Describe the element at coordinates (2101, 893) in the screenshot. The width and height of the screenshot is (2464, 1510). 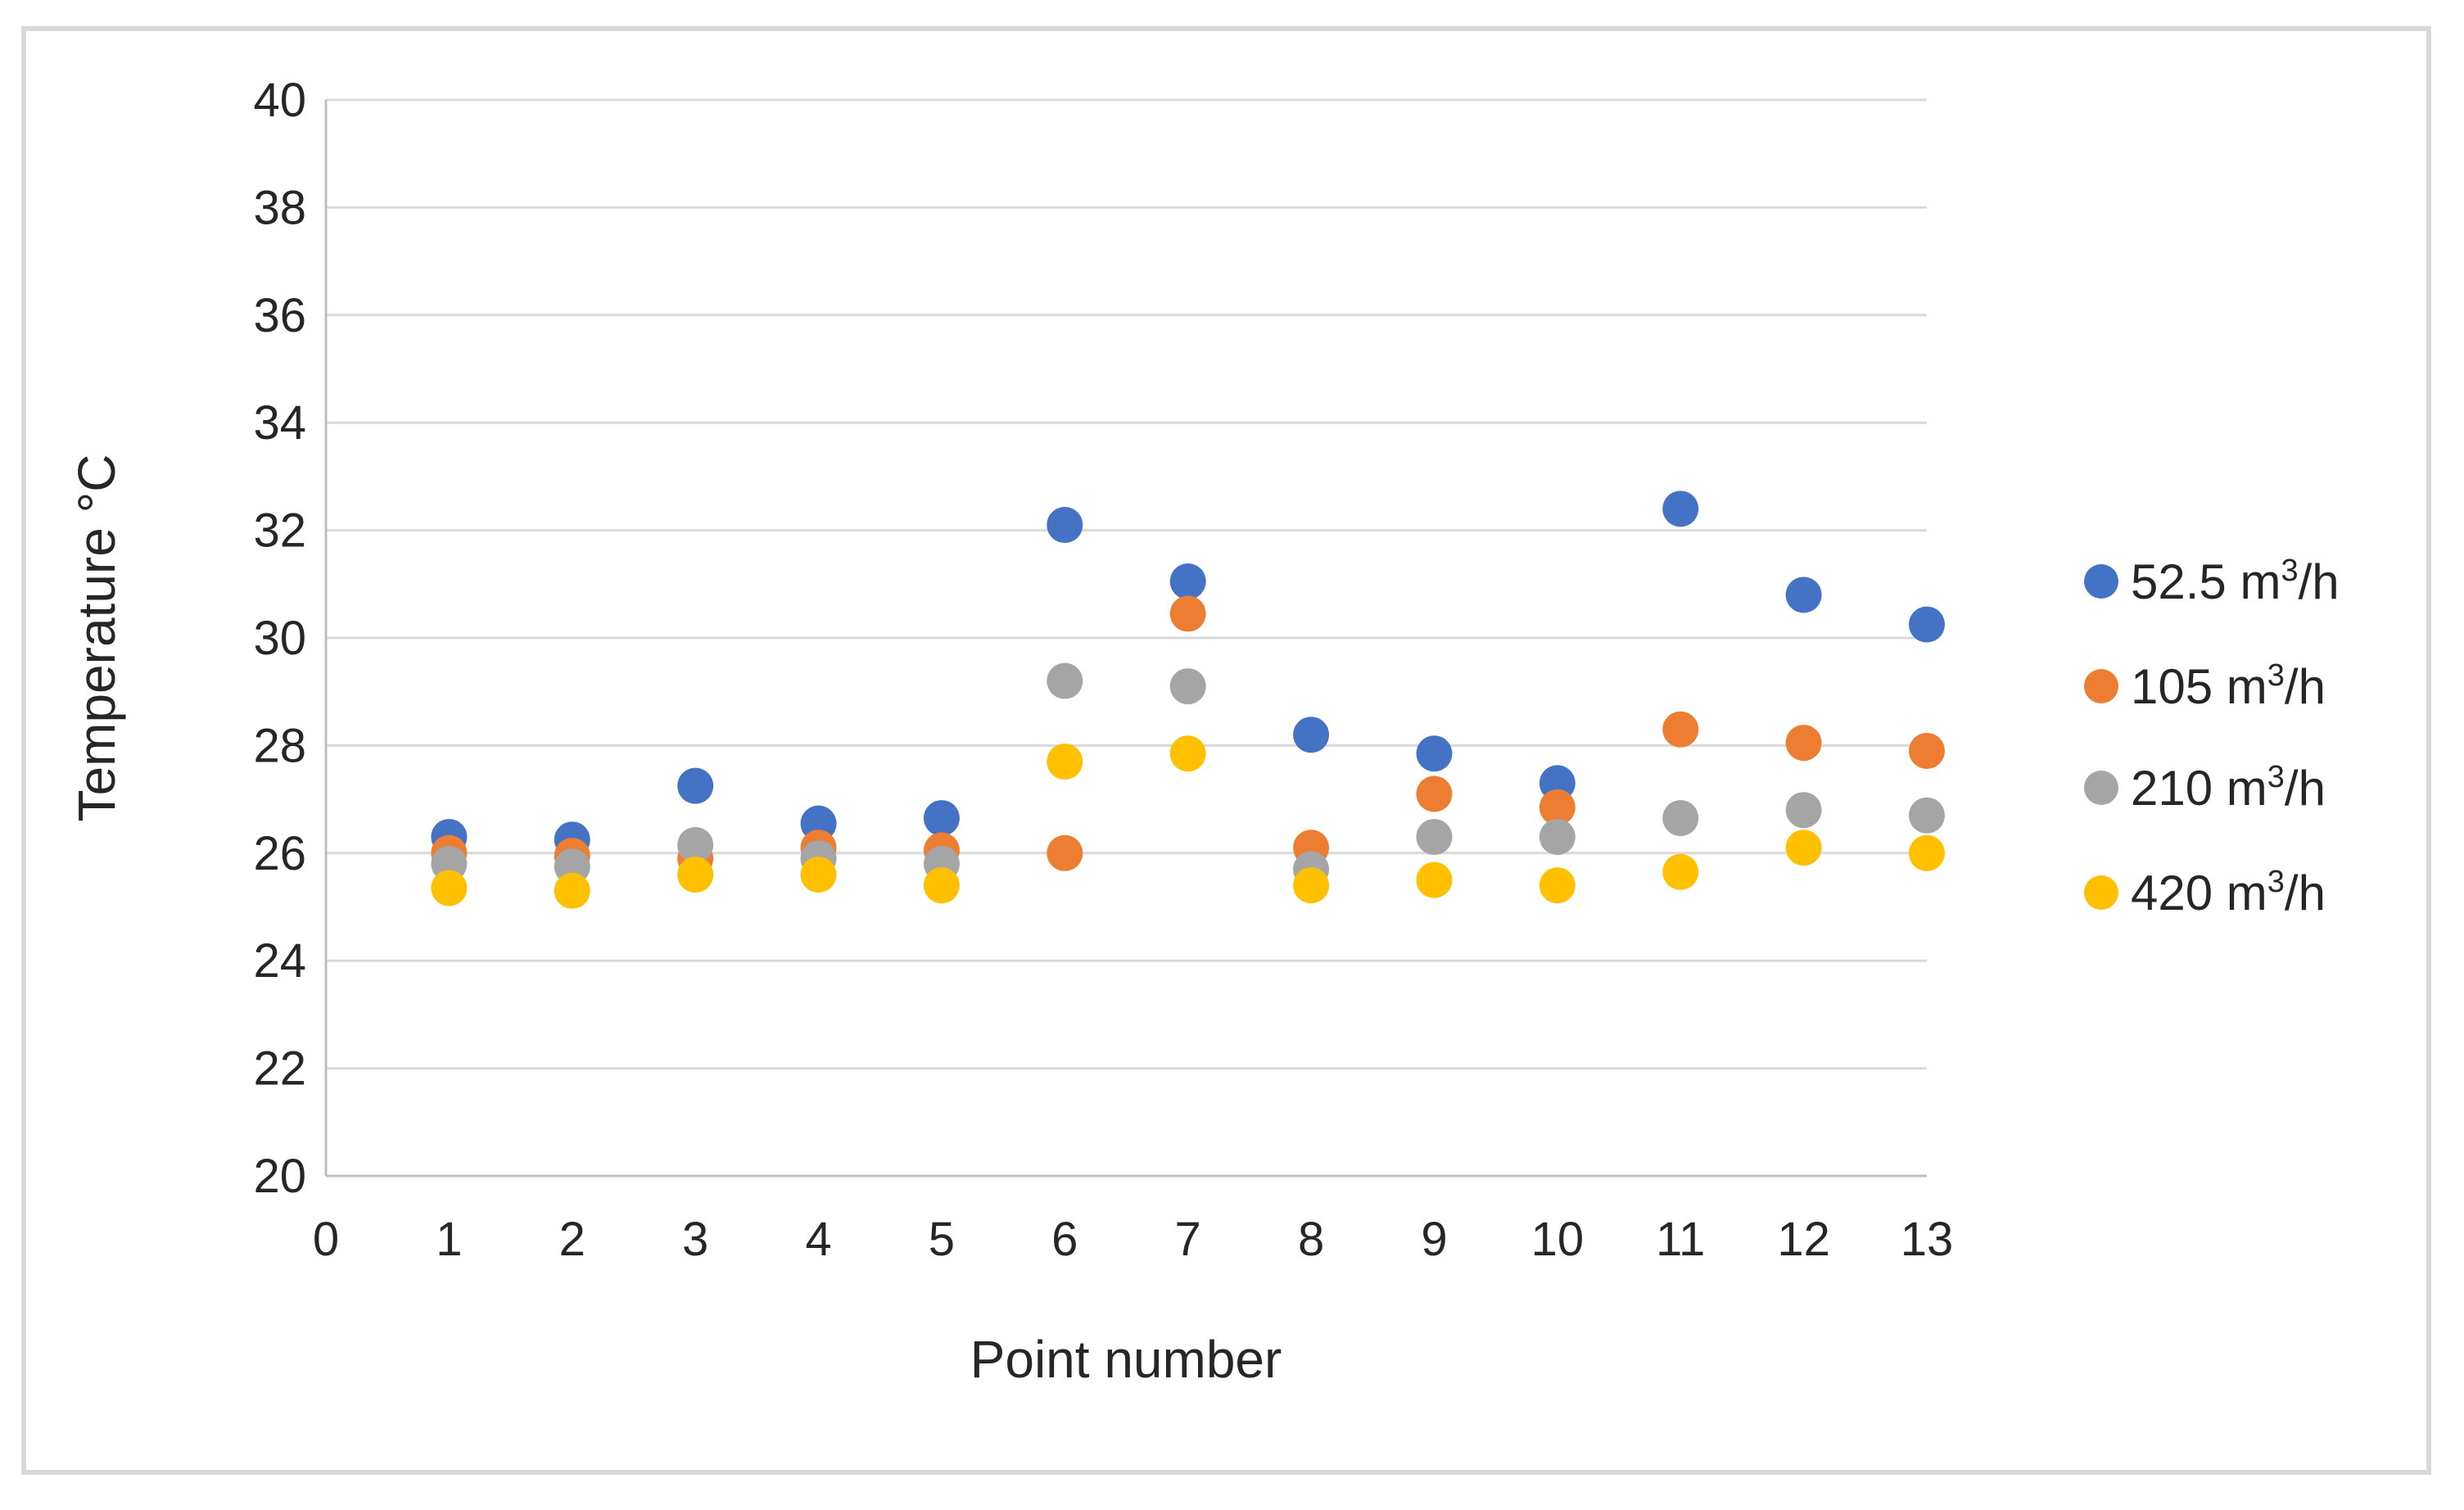
I see `legend-marker-420 m³/h` at that location.